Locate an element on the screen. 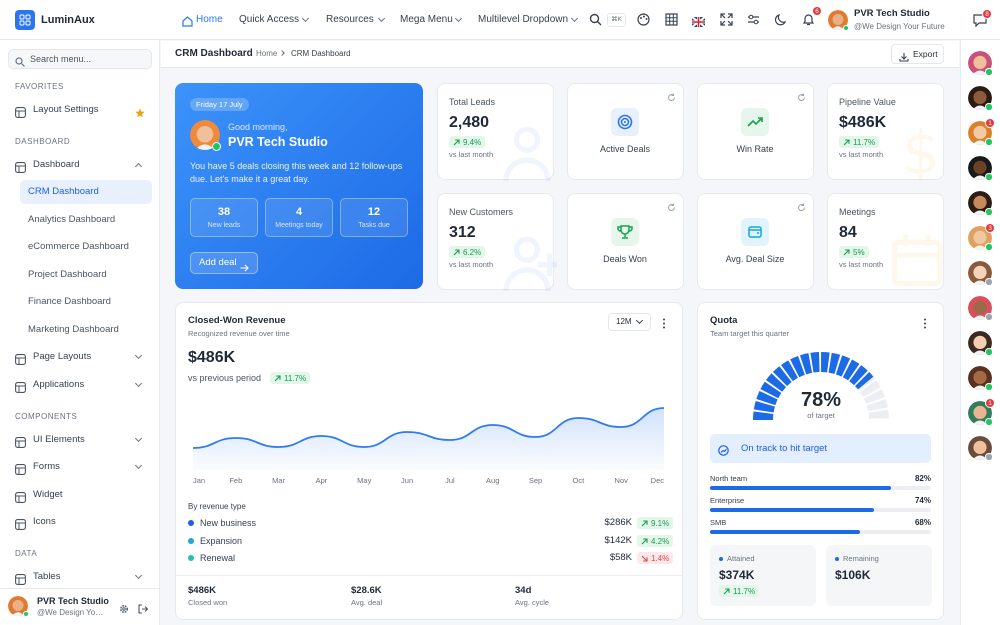  kpi-title: Win Rate is located at coordinates (755, 149).